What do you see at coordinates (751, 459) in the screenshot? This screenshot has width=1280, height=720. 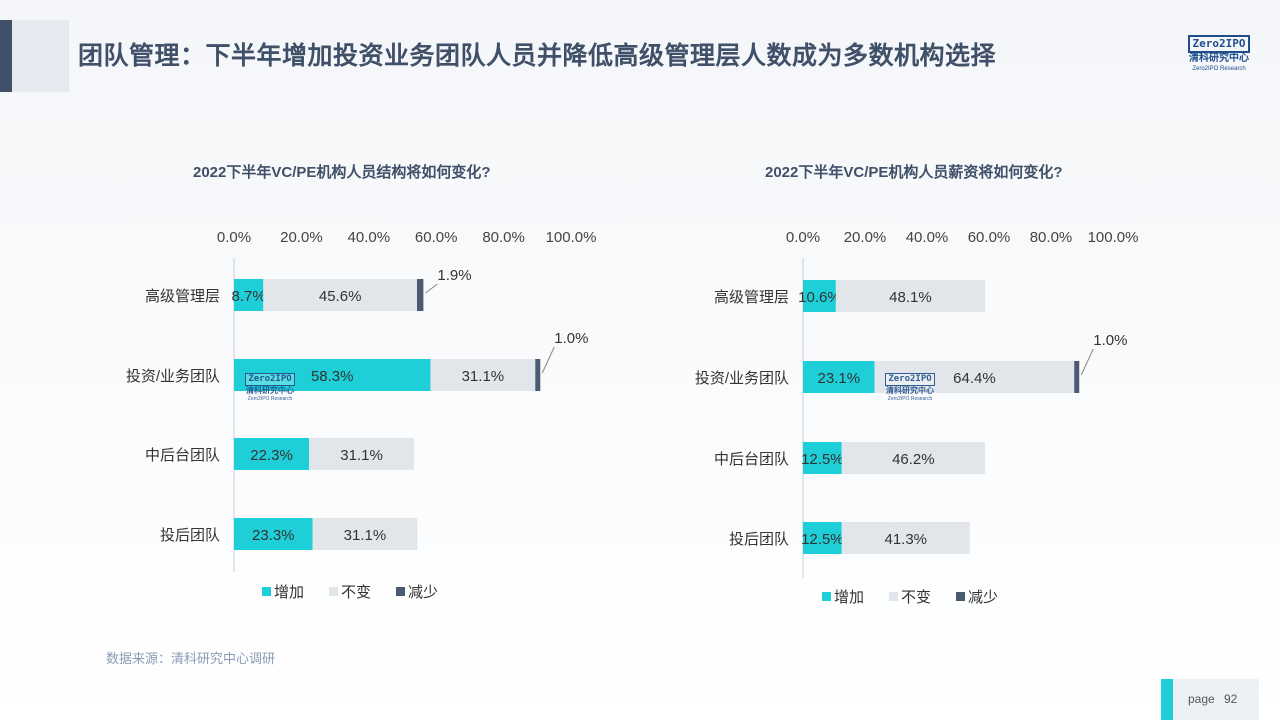 I see `chart-2-category-label: 中后台团队` at bounding box center [751, 459].